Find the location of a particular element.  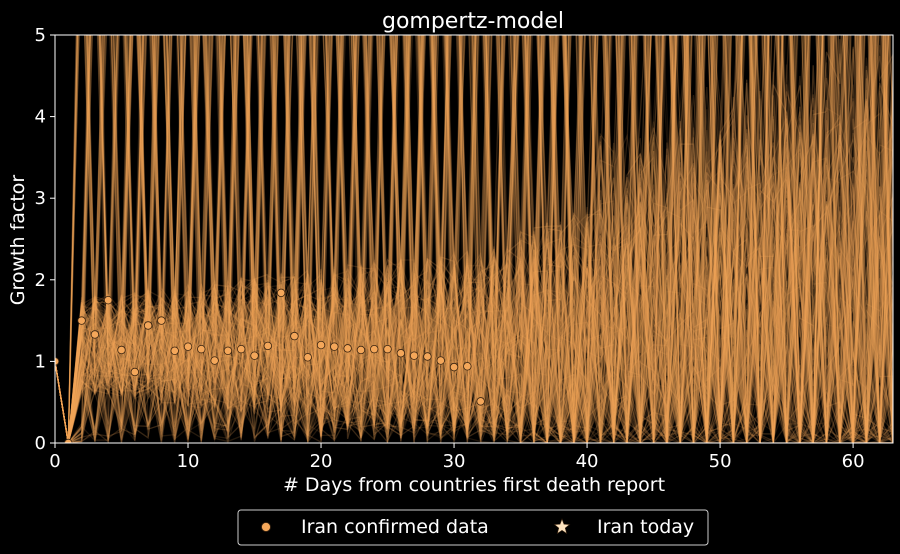

legend-label-confirmed: Iran confirmed data is located at coordinates (395, 527).